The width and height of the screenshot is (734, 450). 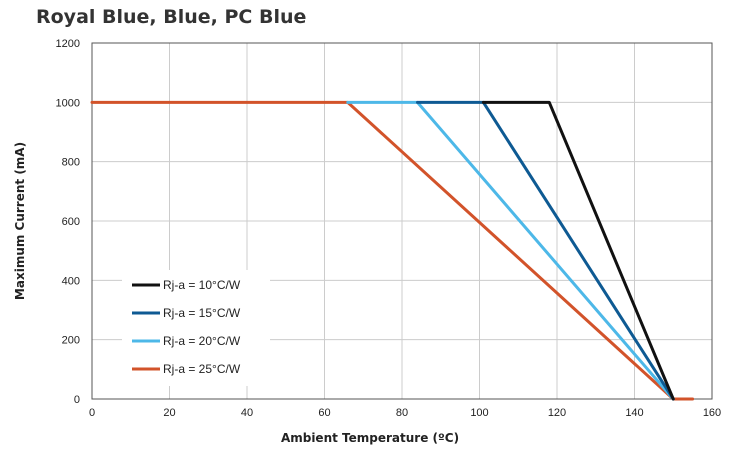 I want to click on x-tick-label: 80, so click(x=402, y=413).